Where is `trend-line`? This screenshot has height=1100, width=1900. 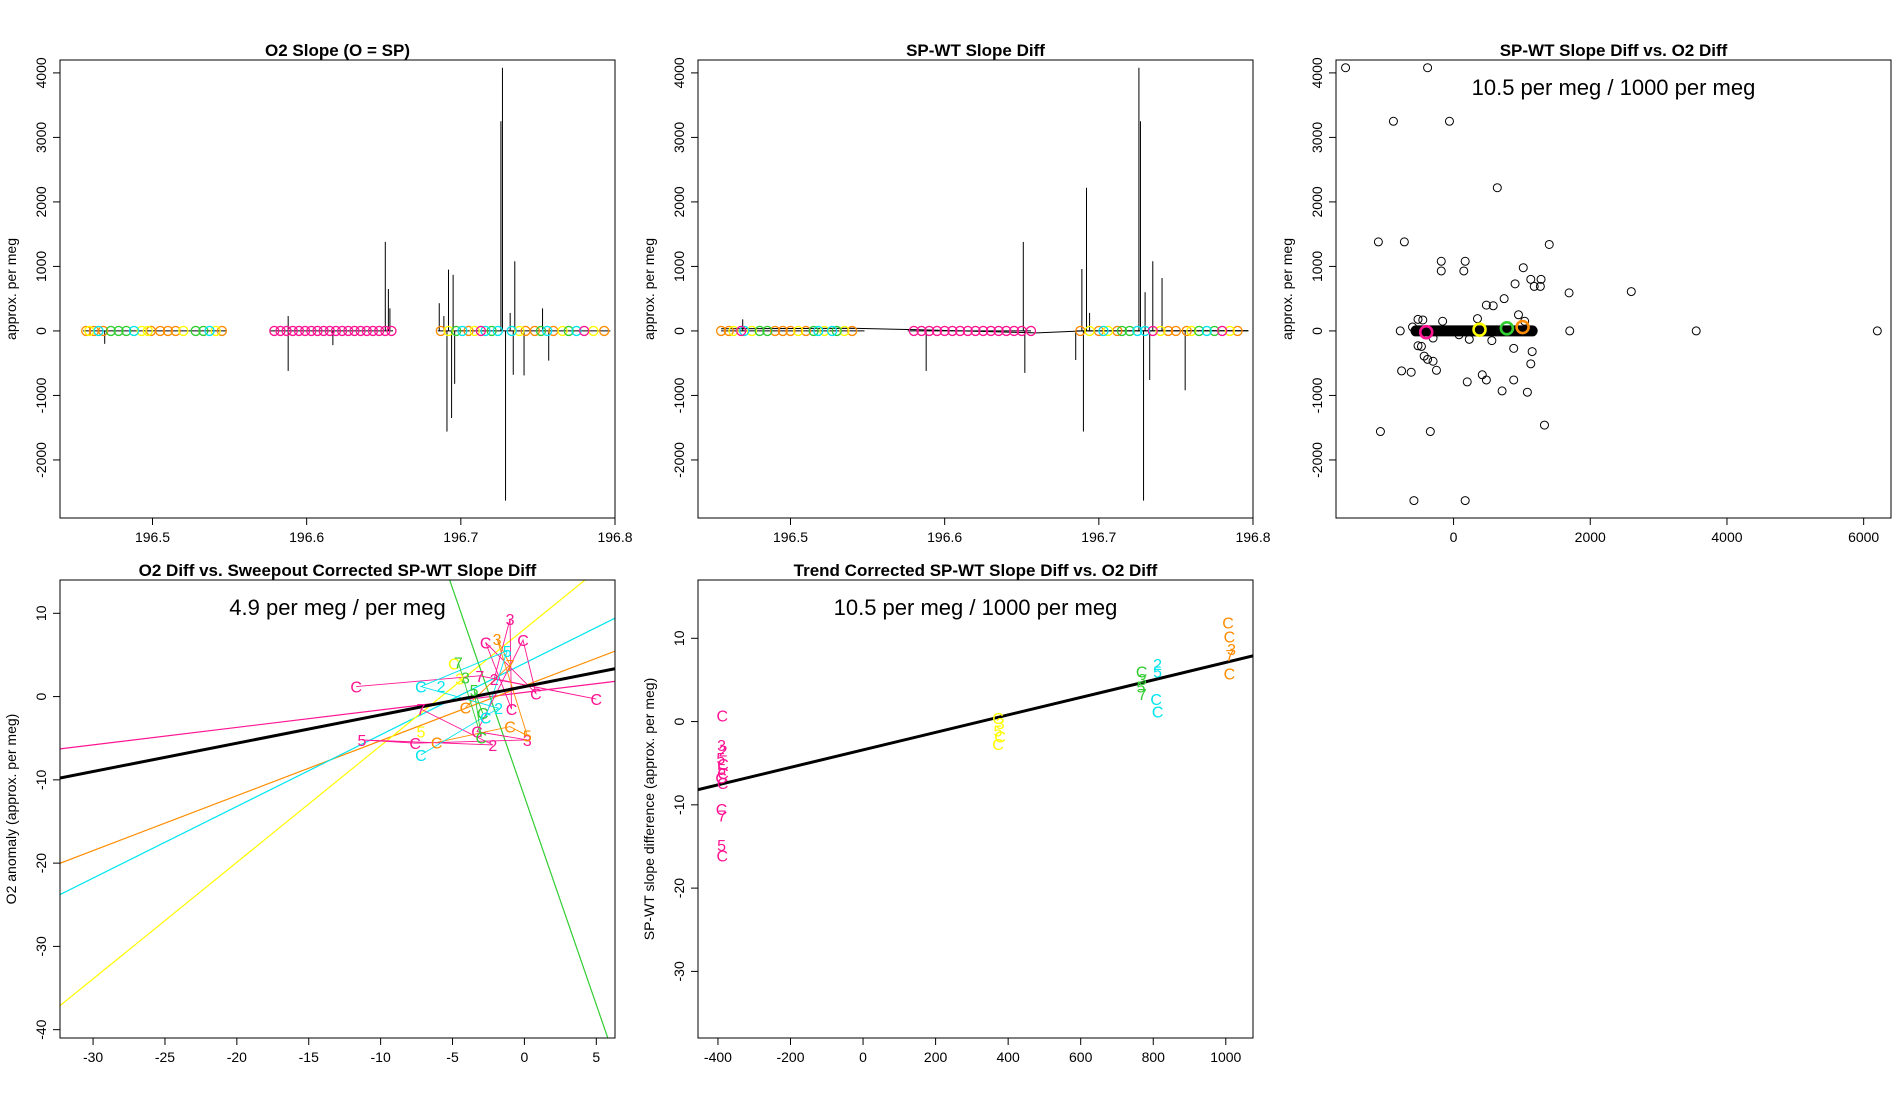
trend-line is located at coordinates (985, 330).